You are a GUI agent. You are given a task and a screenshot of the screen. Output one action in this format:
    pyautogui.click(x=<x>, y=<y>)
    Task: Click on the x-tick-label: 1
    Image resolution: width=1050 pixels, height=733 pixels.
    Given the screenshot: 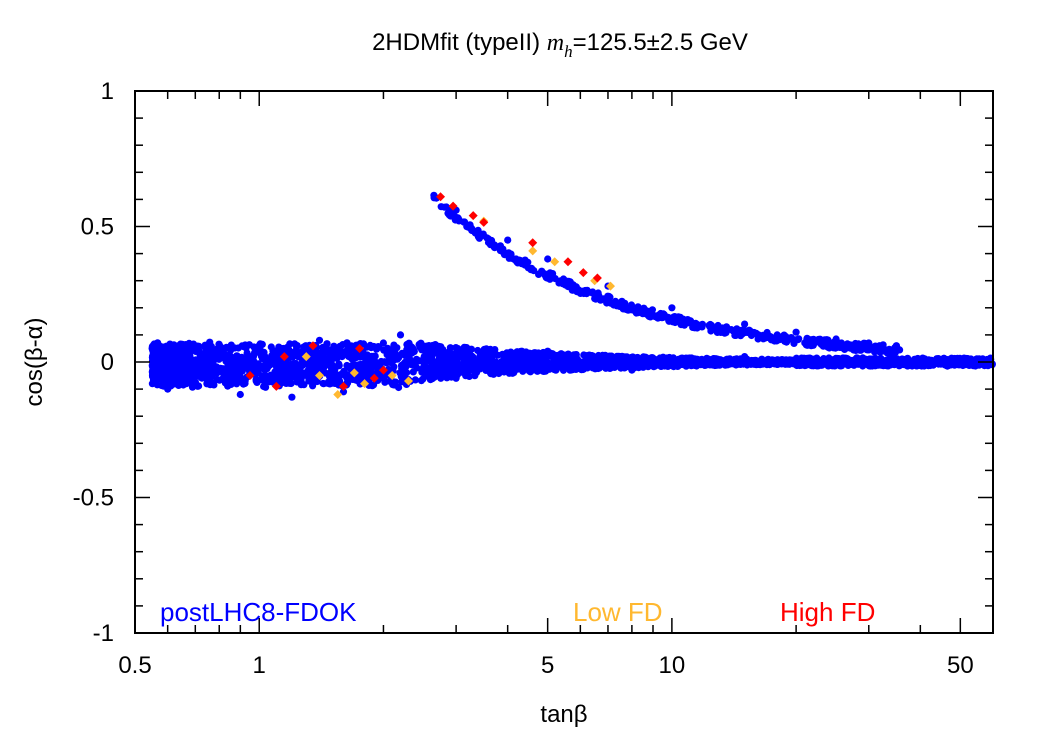 What is the action you would take?
    pyautogui.click(x=259, y=665)
    